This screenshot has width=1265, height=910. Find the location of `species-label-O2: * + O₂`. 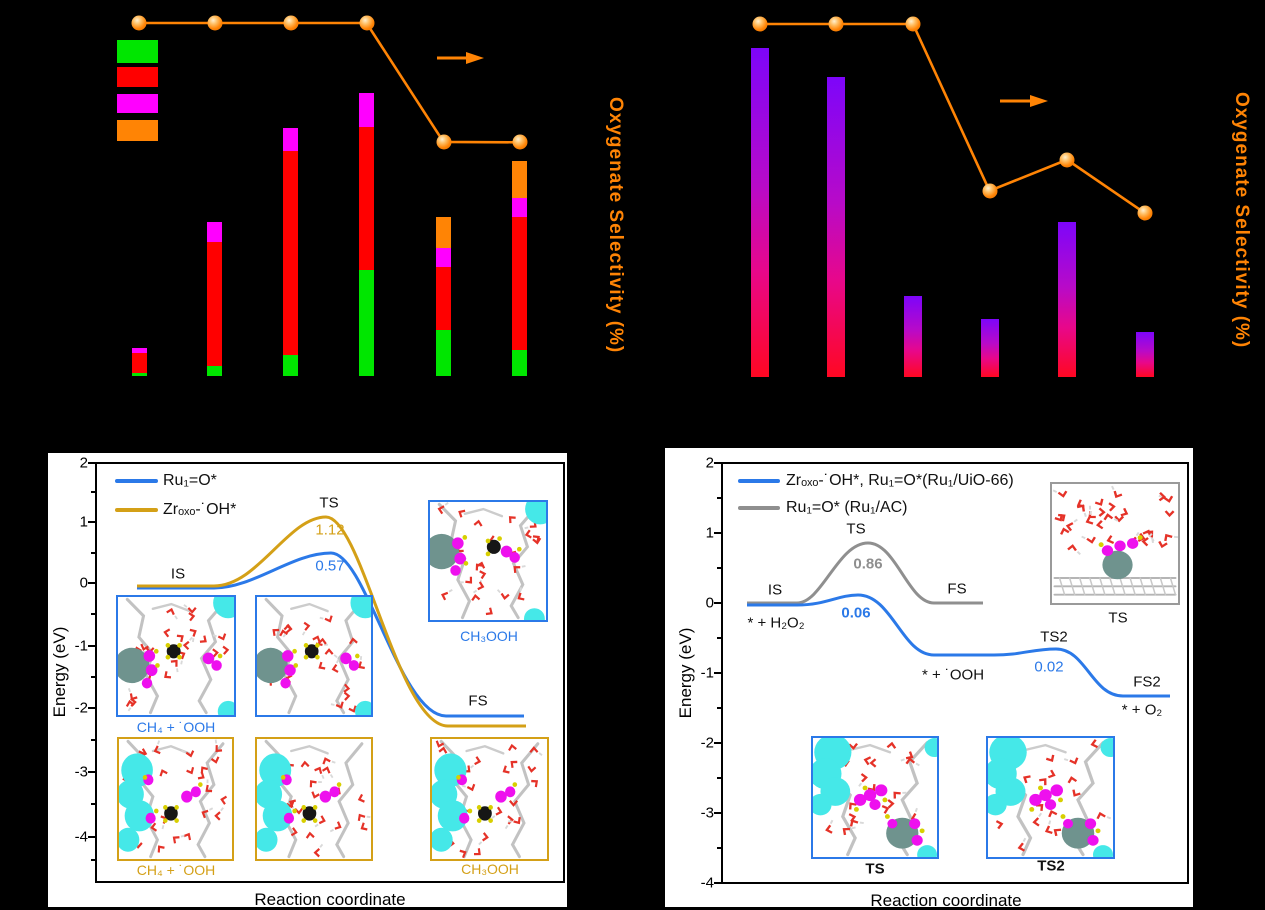

species-label-O2: * + O₂ is located at coordinates (1142, 710).